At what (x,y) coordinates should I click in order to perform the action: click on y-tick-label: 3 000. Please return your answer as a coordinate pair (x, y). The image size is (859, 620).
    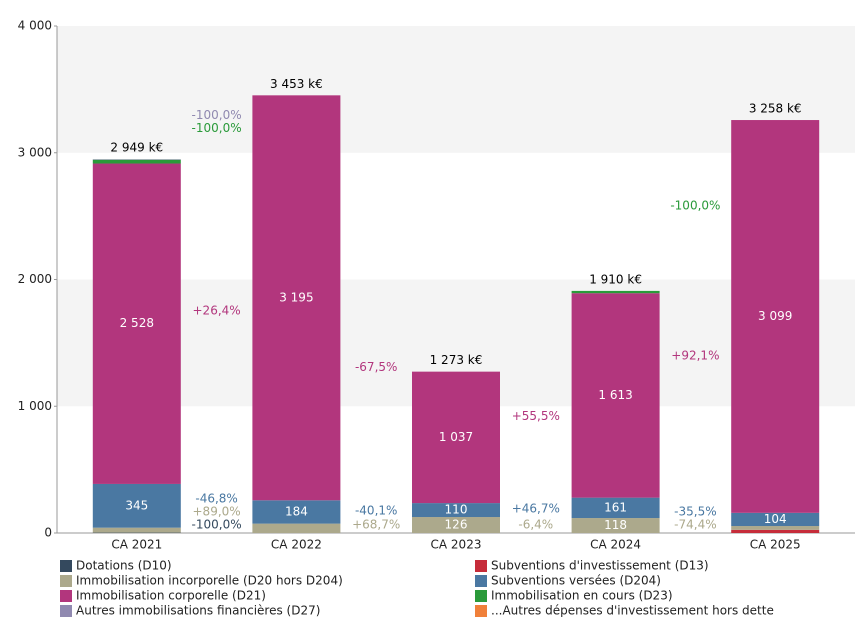
    Looking at the image, I should click on (35, 152).